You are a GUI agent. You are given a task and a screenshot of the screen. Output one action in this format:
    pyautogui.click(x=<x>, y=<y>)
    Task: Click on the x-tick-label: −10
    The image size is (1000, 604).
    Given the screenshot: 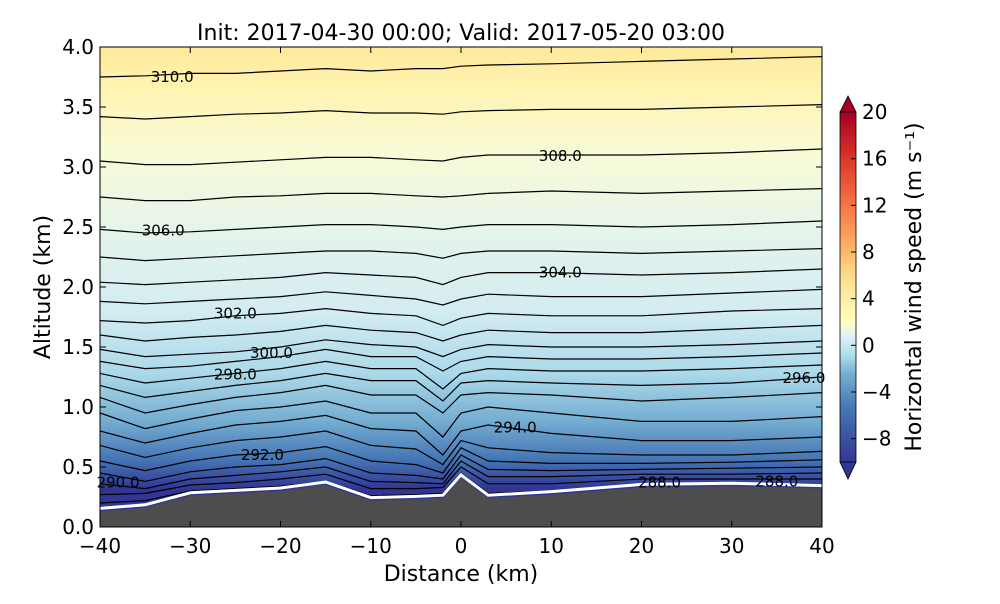 What is the action you would take?
    pyautogui.click(x=371, y=546)
    